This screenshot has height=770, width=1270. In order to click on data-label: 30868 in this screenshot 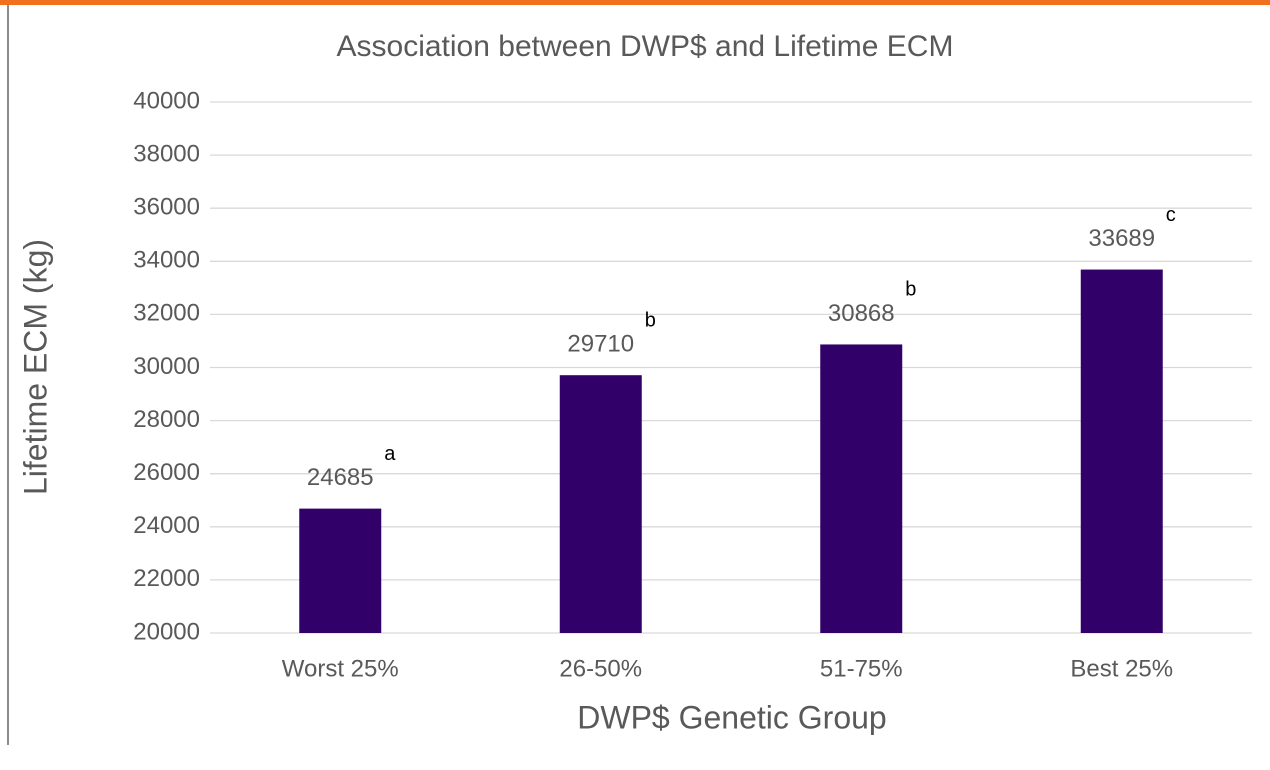, I will do `click(861, 313)`.